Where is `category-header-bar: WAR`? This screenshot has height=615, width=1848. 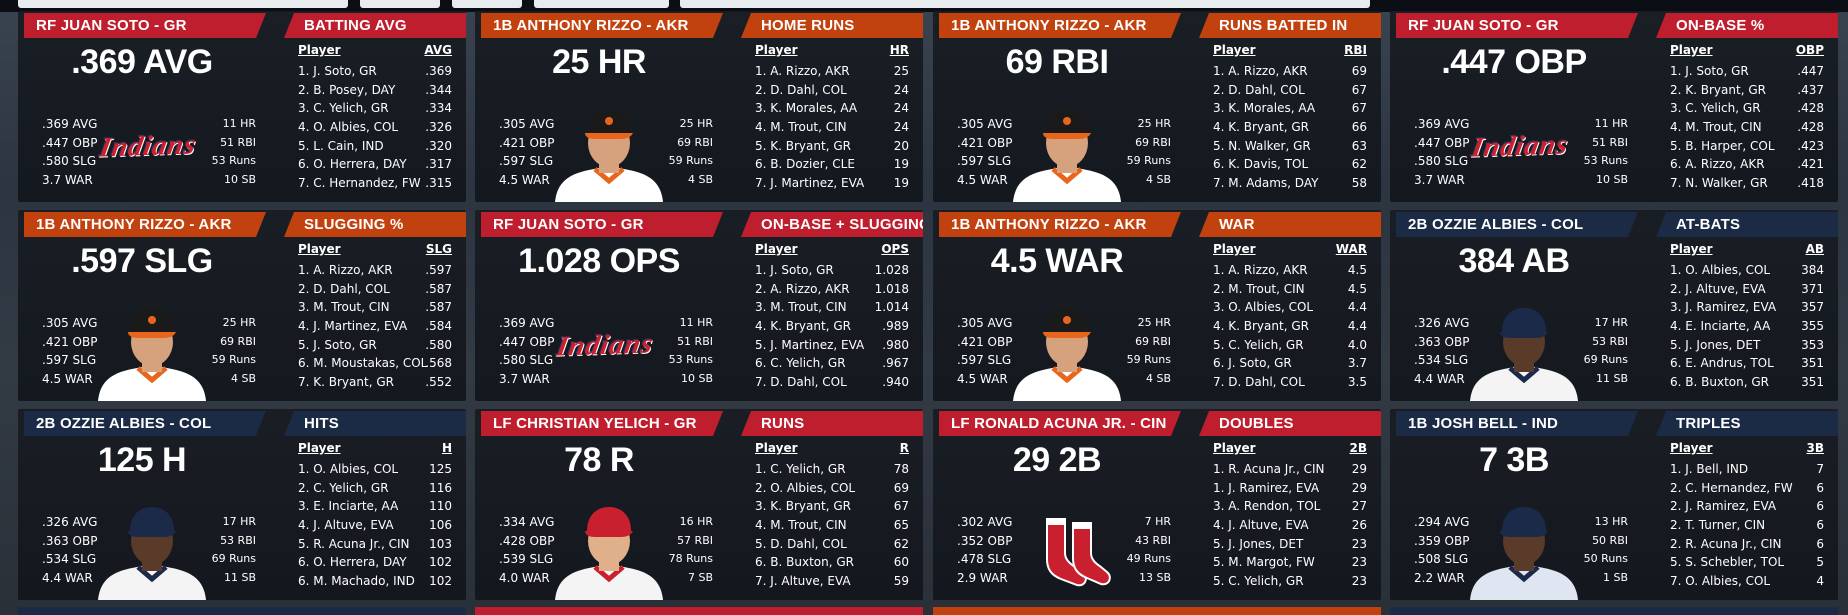
category-header-bar: WAR is located at coordinates (1290, 224).